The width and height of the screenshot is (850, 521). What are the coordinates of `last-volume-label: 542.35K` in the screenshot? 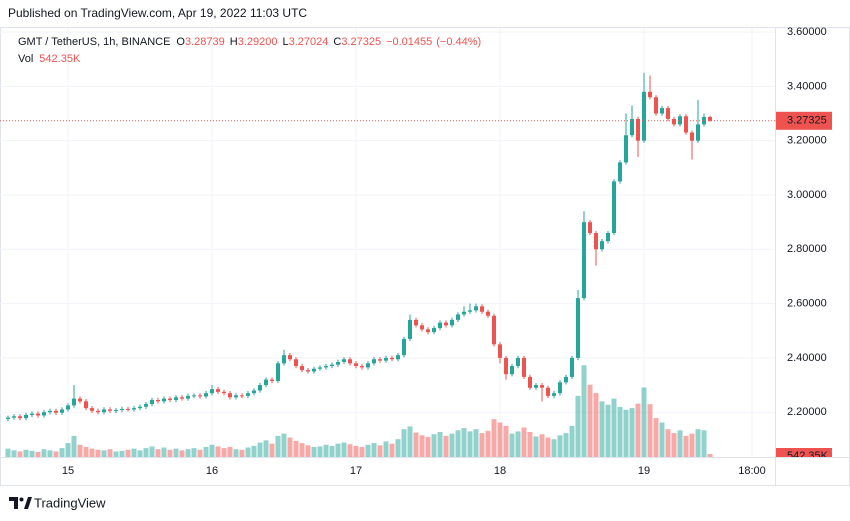 It's located at (808, 456).